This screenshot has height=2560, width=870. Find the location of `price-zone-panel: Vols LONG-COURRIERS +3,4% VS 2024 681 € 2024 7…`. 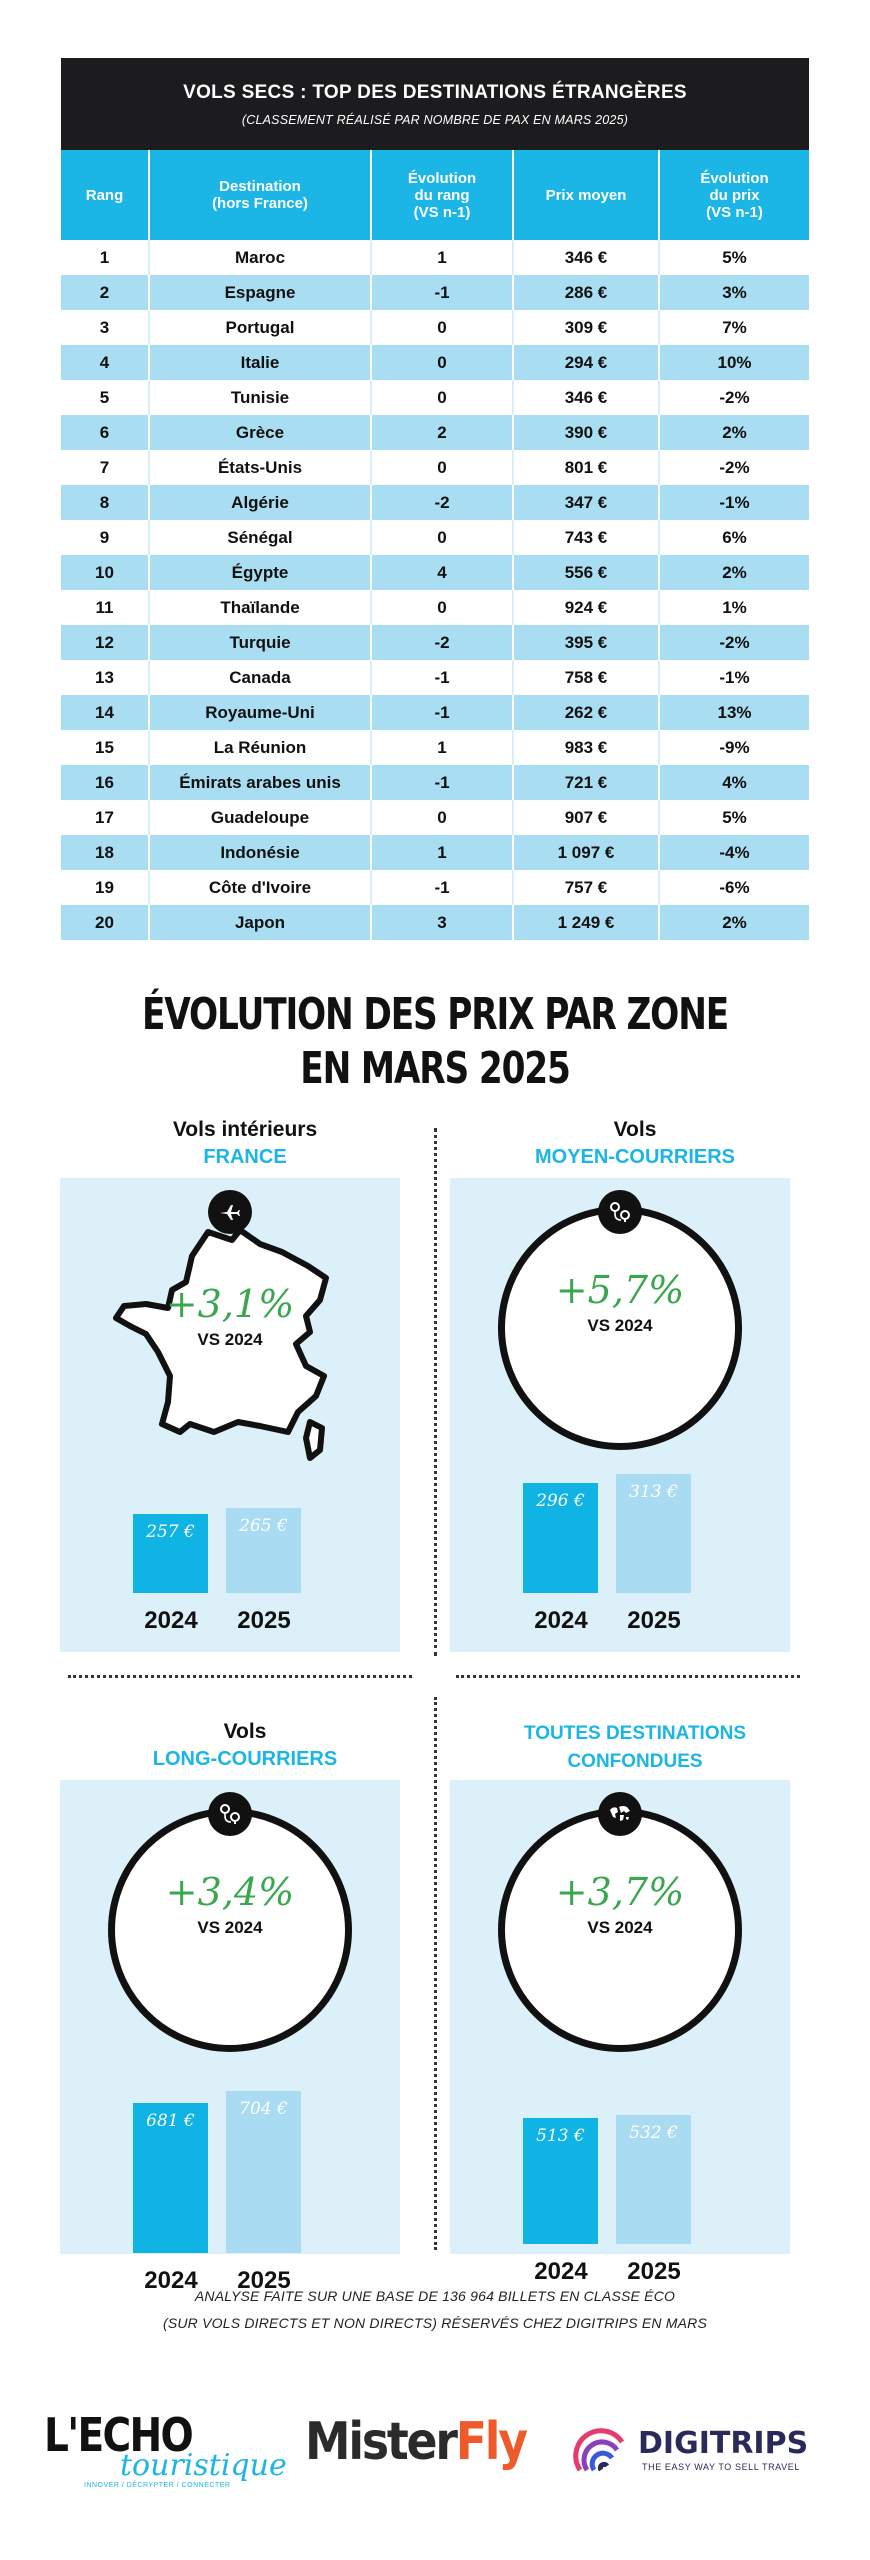

price-zone-panel: Vols LONG-COURRIERS +3,4% VS 2024 681 € 2024 7… is located at coordinates (245, 2007).